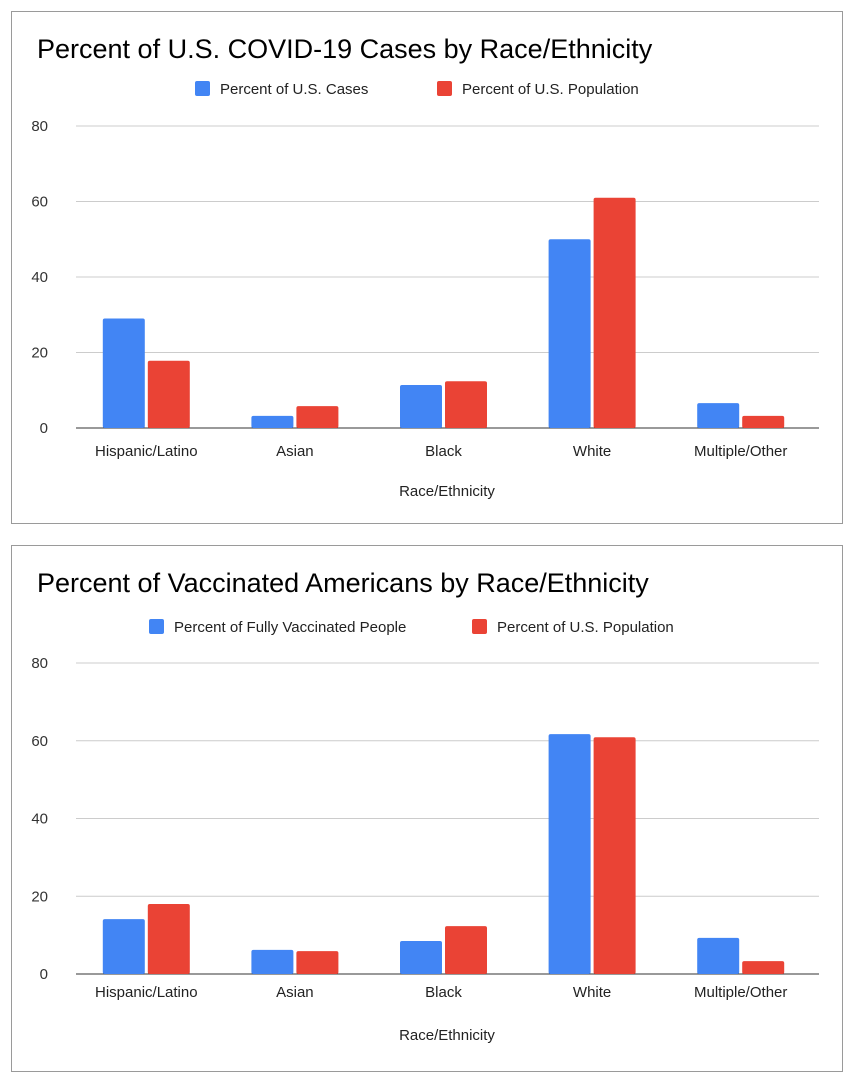 The width and height of the screenshot is (854, 1080). I want to click on legend-label: Percent of U.S. Cases, so click(294, 89).